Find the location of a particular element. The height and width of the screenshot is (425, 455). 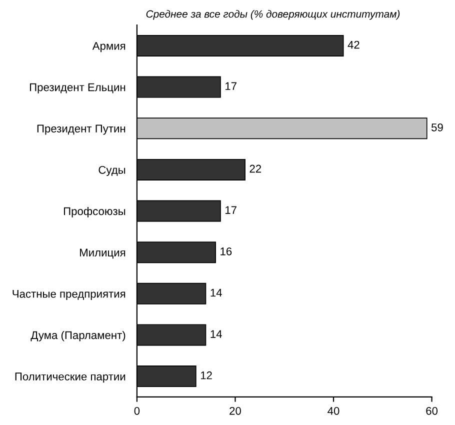

data-label: 12 is located at coordinates (206, 375).